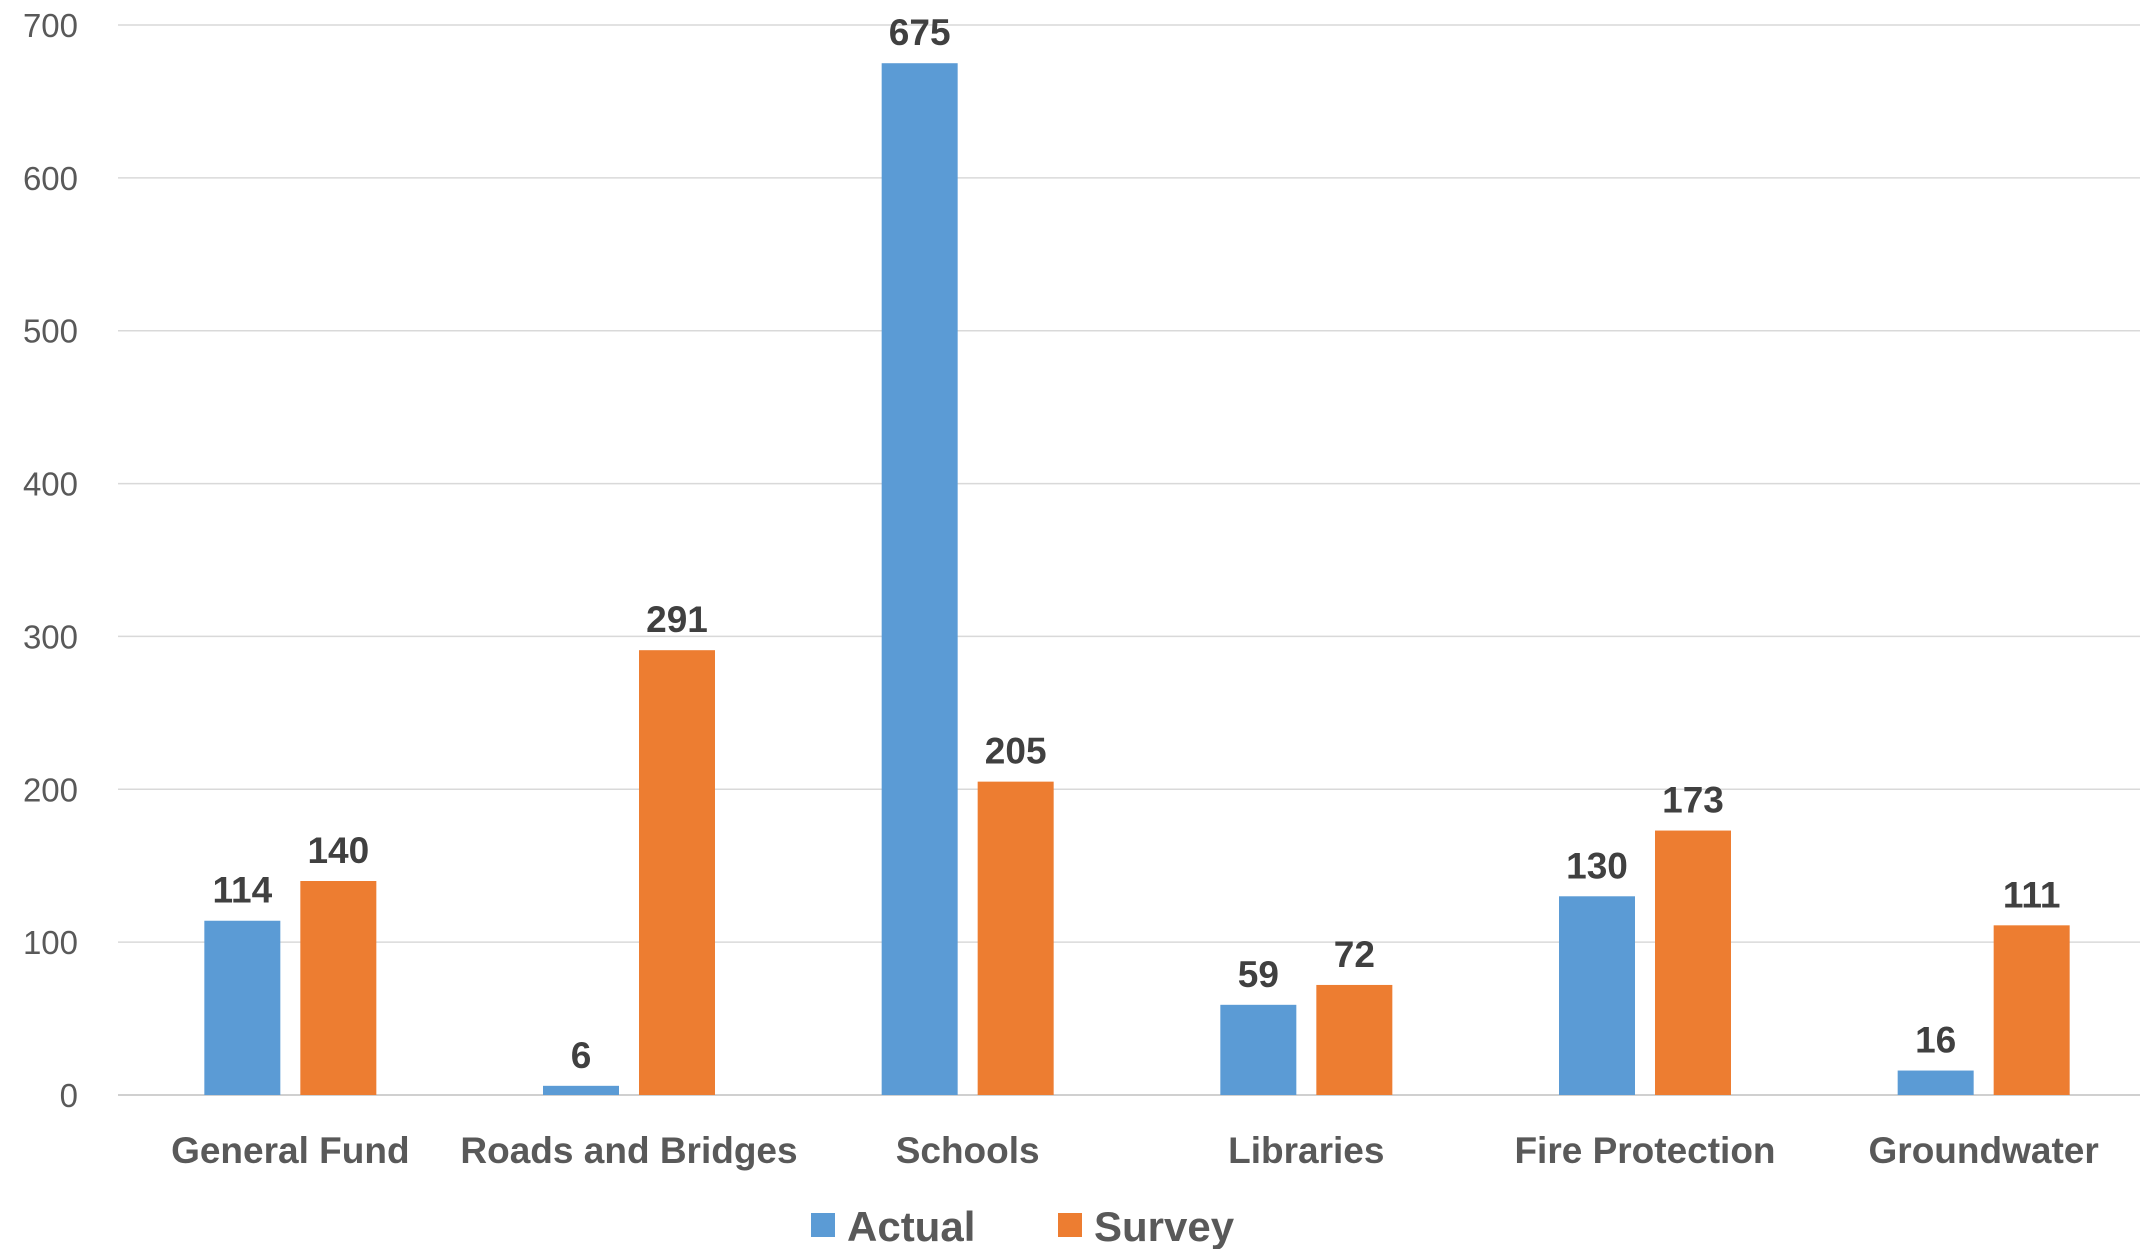 The width and height of the screenshot is (2146, 1249). What do you see at coordinates (968, 1150) in the screenshot?
I see `x-tick-label: Schools` at bounding box center [968, 1150].